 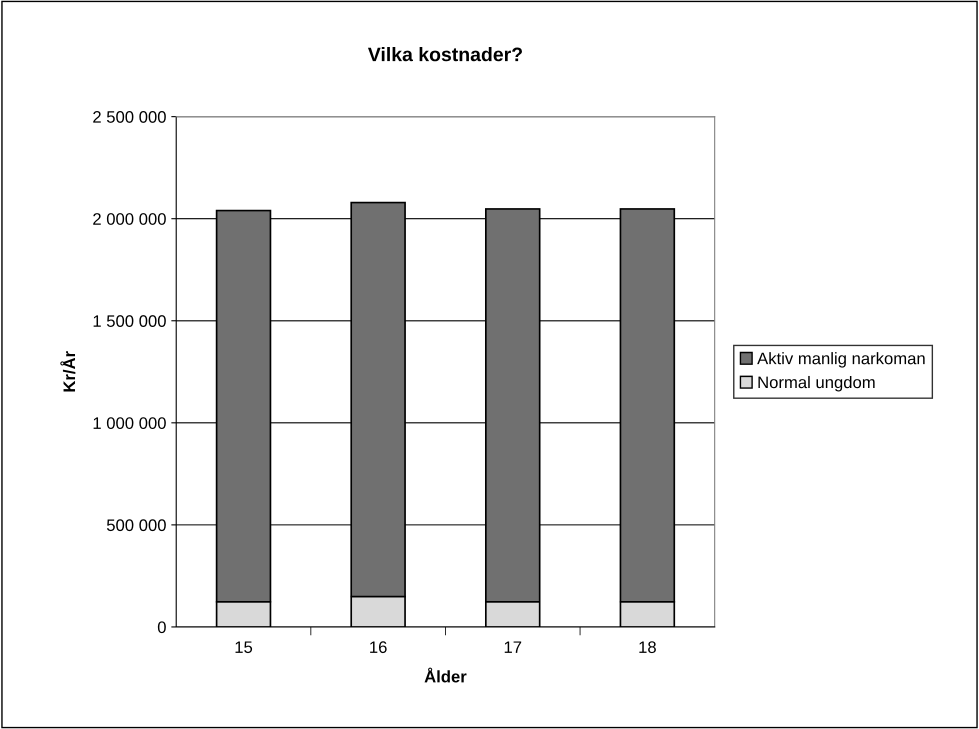 I want to click on chart-title: Vilka kostnader?, so click(x=445, y=54).